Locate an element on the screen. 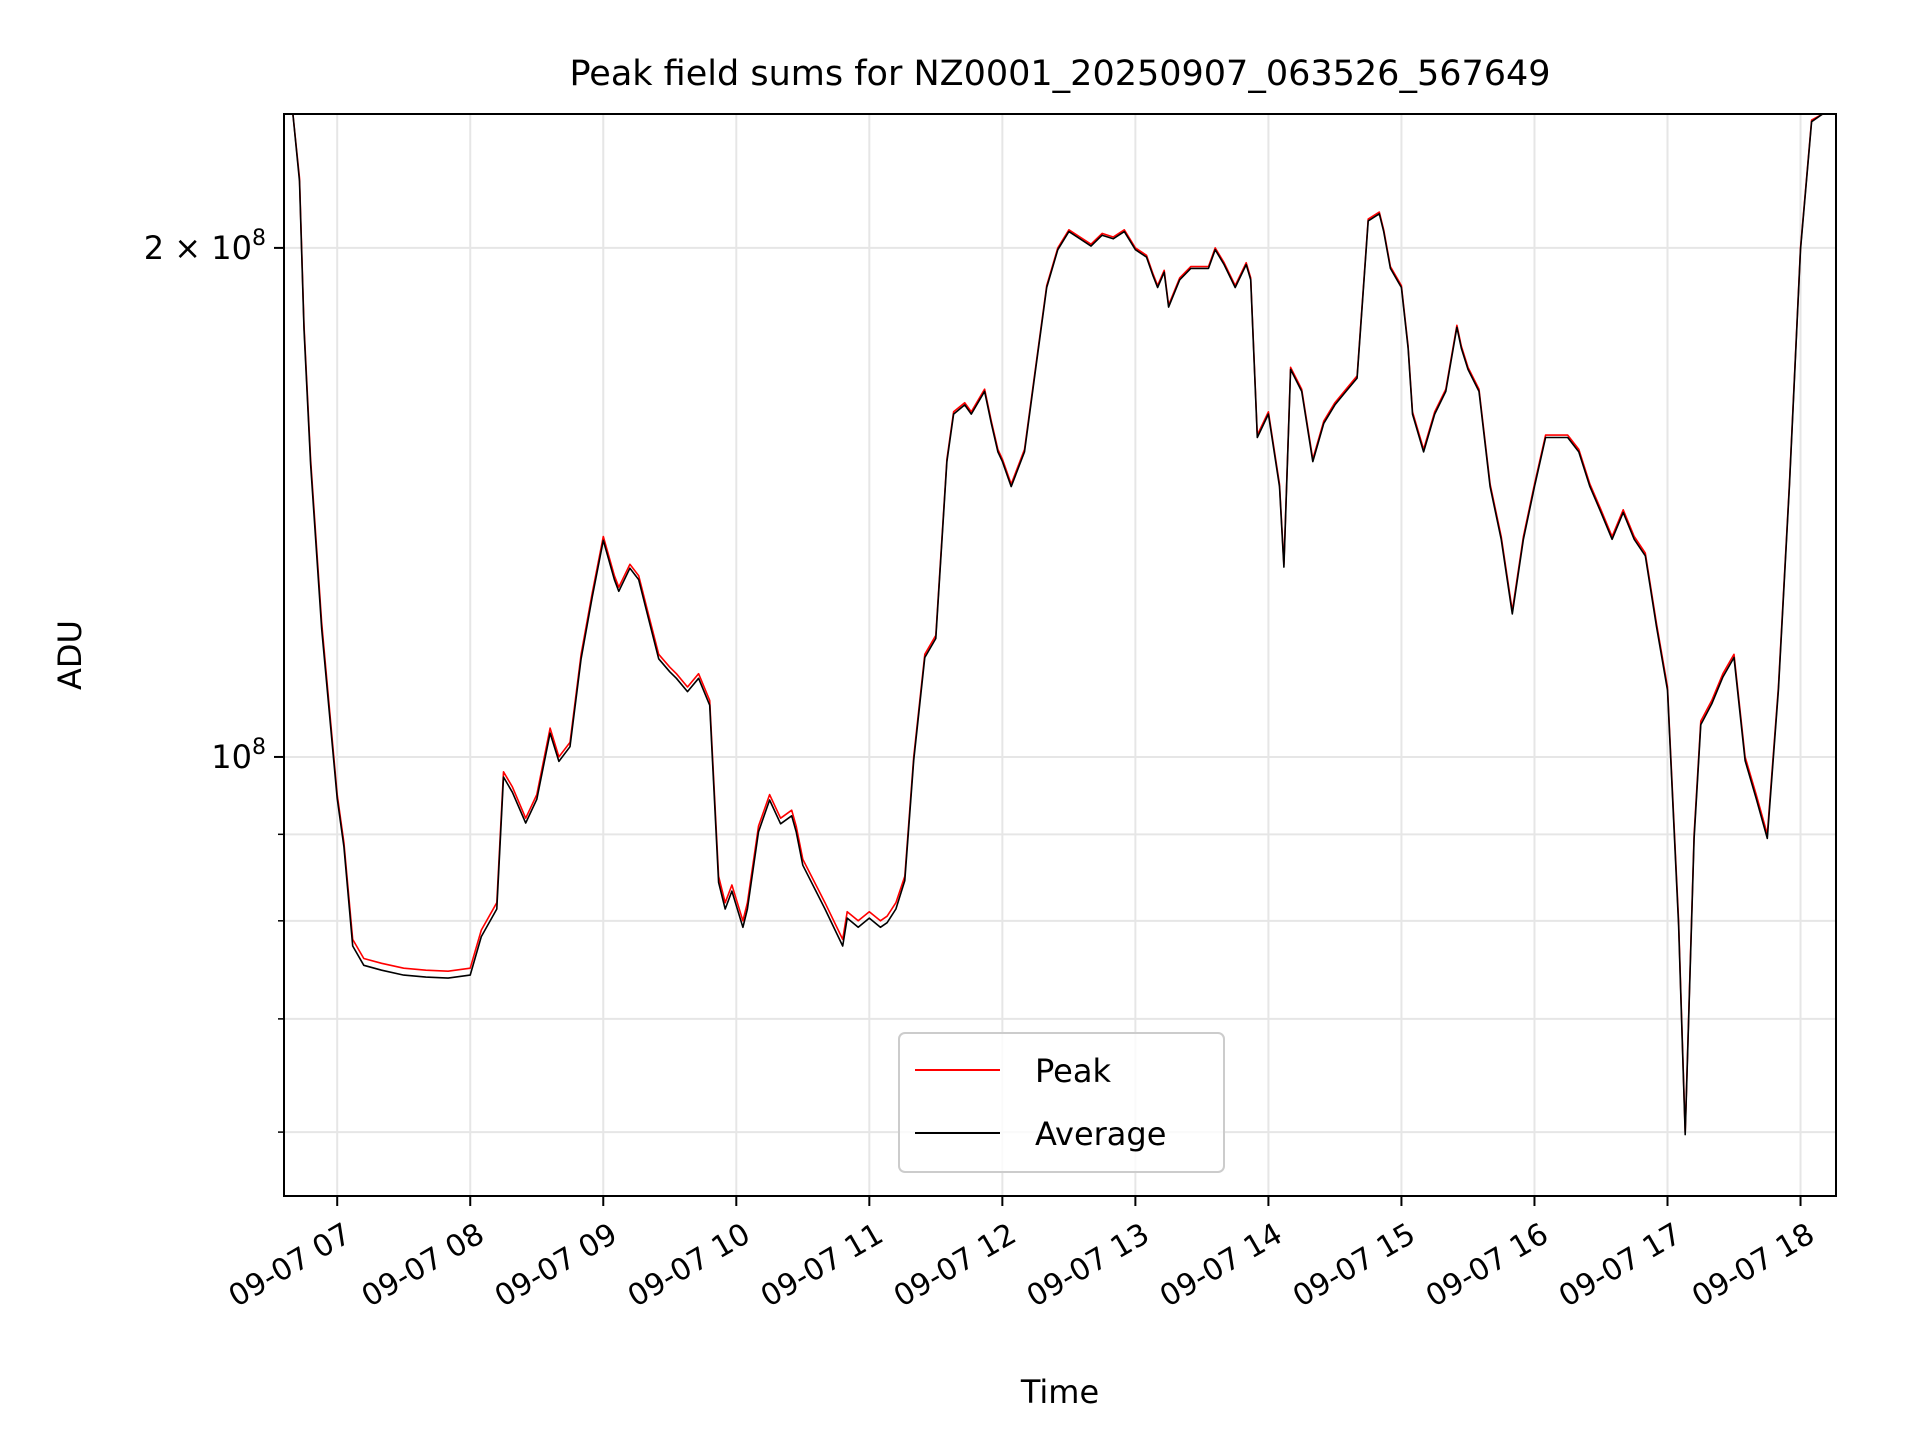 This screenshot has height=1440, width=1920. y-axis-label: ADU is located at coordinates (70, 655).